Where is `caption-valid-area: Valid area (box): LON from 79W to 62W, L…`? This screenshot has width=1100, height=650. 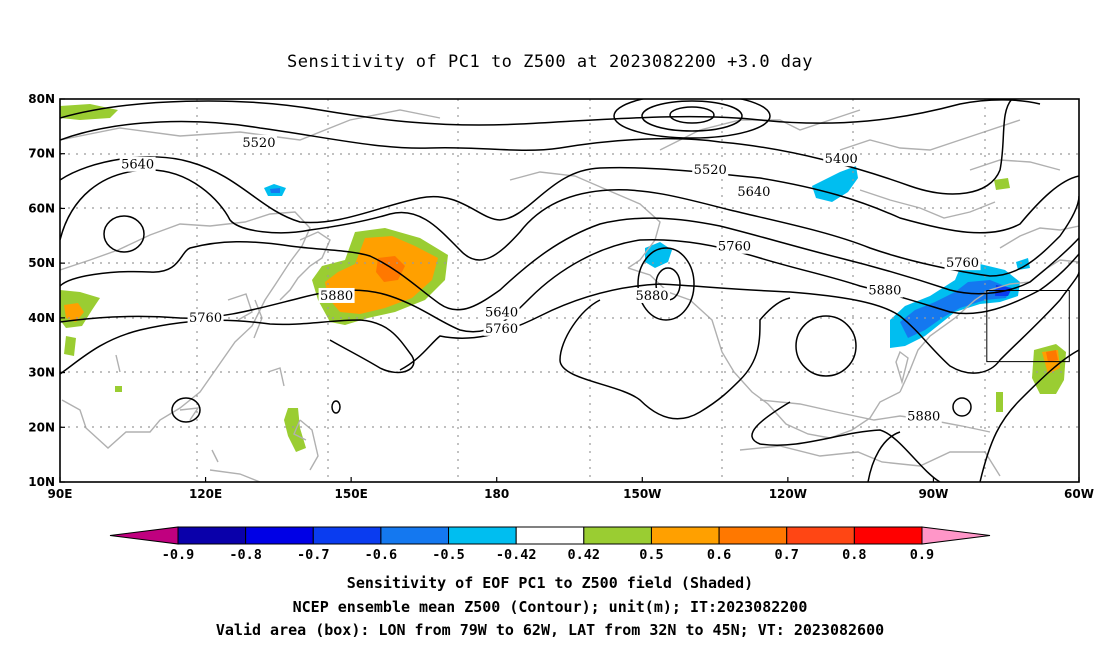
caption-valid-area: Valid area (box): LON from 79W to 62W, L… is located at coordinates (550, 630).